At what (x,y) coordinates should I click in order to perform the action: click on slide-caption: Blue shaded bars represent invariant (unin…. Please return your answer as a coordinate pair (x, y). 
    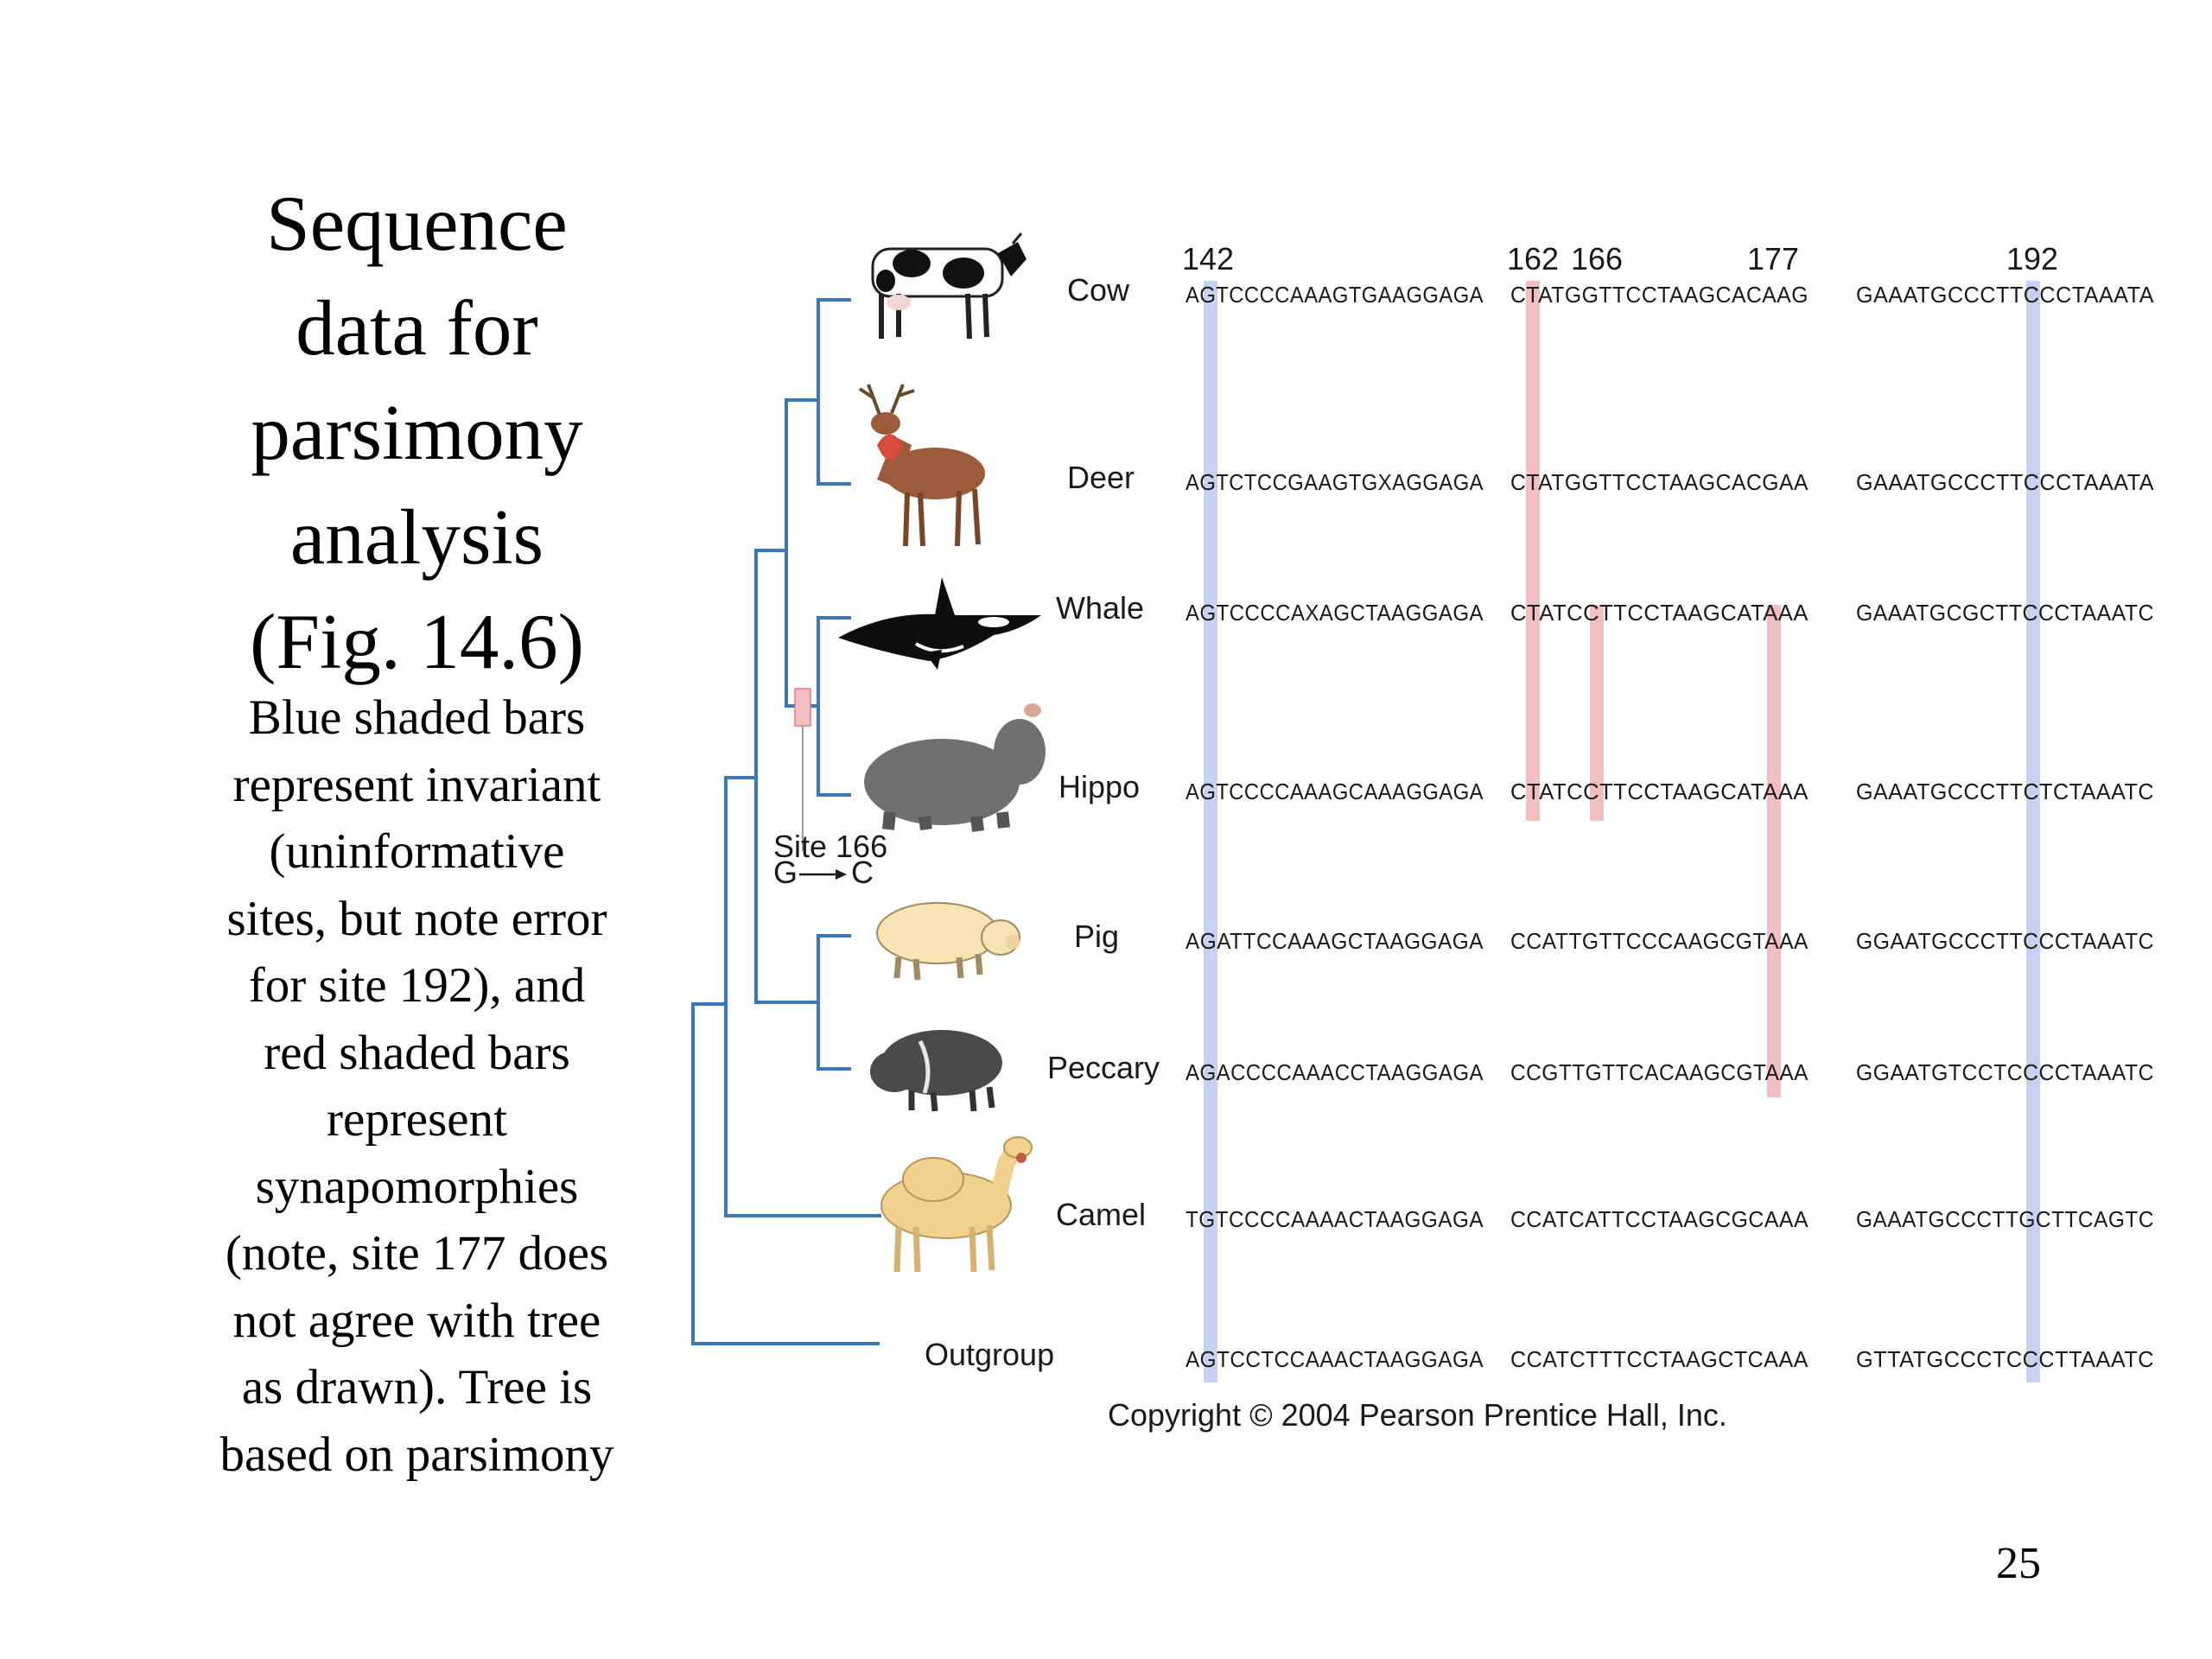
    Looking at the image, I should click on (417, 1086).